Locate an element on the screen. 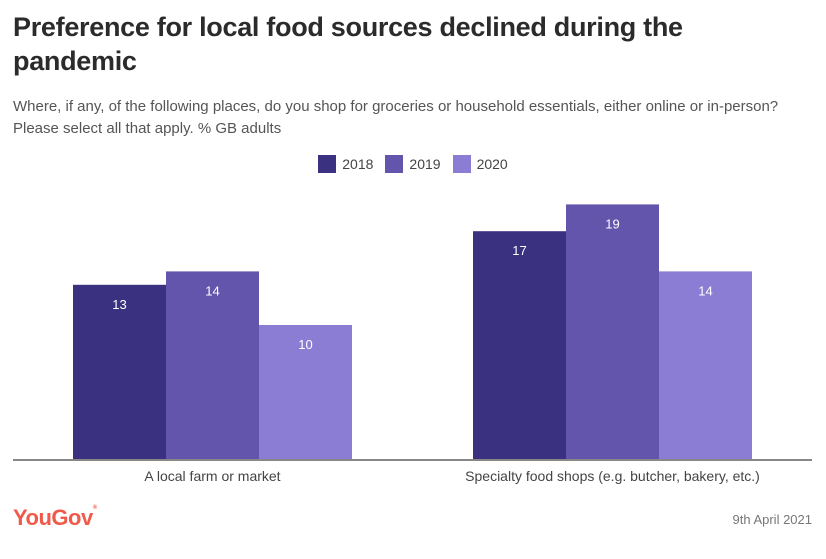 The width and height of the screenshot is (826, 559). yougov-logo: YouGov® is located at coordinates (55, 518).